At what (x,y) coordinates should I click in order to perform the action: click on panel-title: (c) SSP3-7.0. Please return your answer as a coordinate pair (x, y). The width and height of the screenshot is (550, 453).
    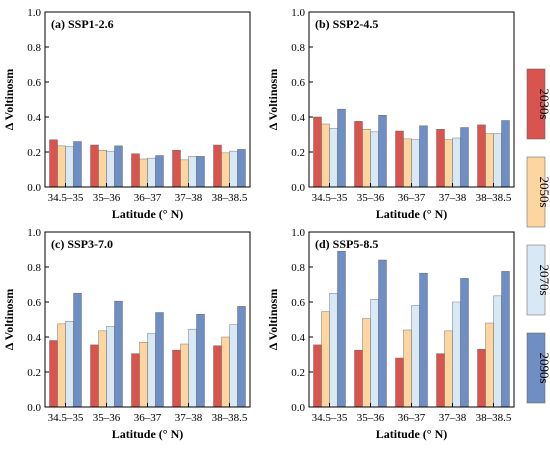
    Looking at the image, I should click on (82, 244).